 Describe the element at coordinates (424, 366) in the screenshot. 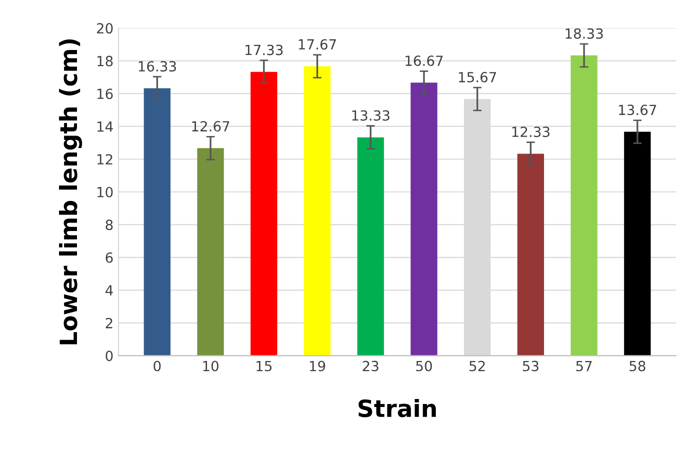

I see `x-tick-label: 50` at that location.